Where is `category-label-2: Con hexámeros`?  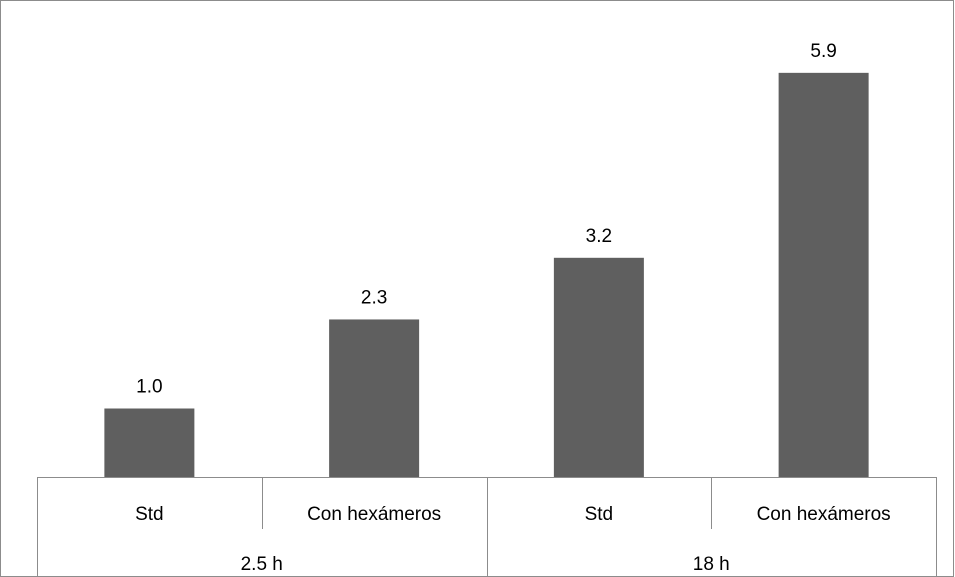
category-label-2: Con hexámeros is located at coordinates (374, 514).